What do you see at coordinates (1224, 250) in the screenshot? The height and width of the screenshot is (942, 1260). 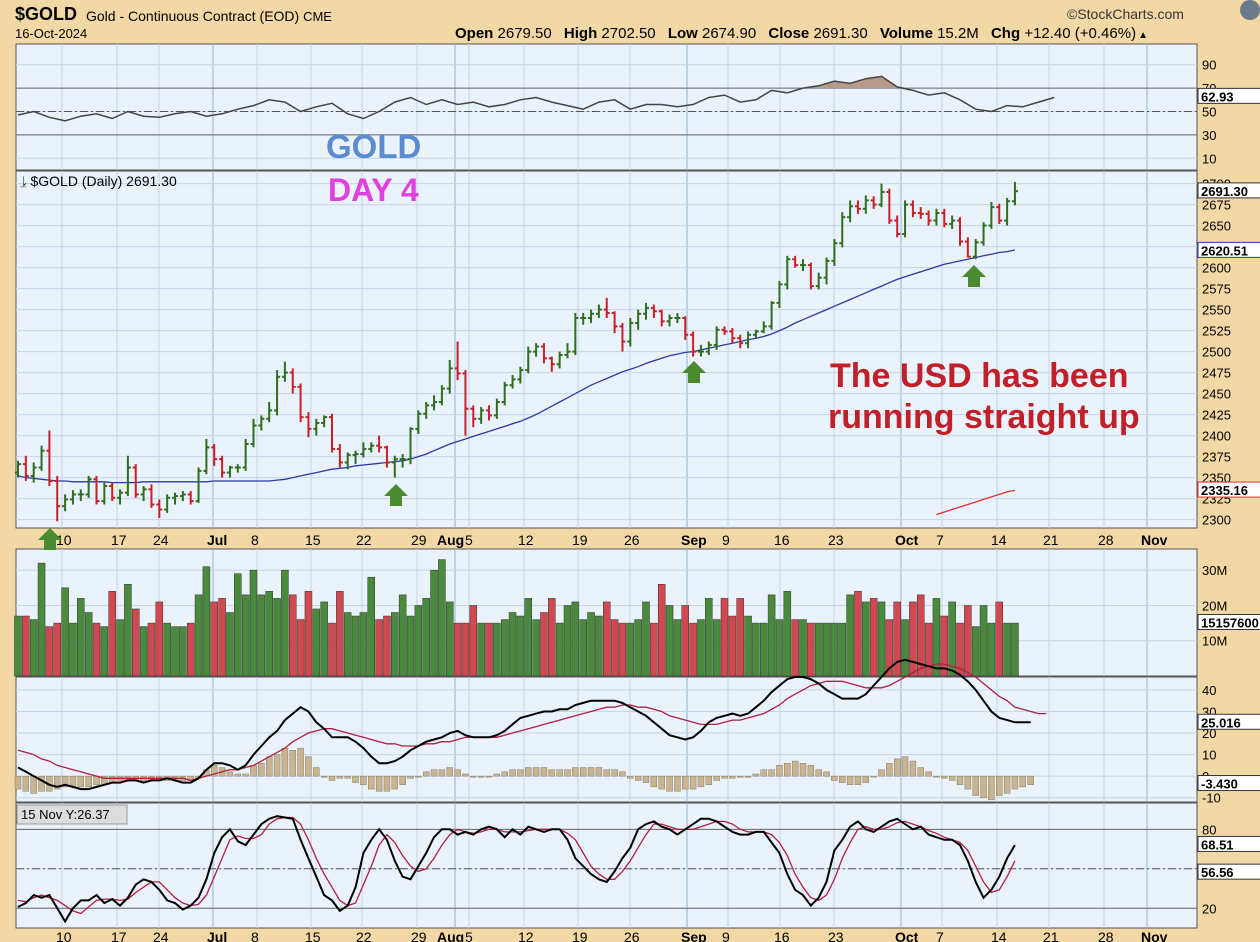 I see `ma50-last-tag: 2620.51` at bounding box center [1224, 250].